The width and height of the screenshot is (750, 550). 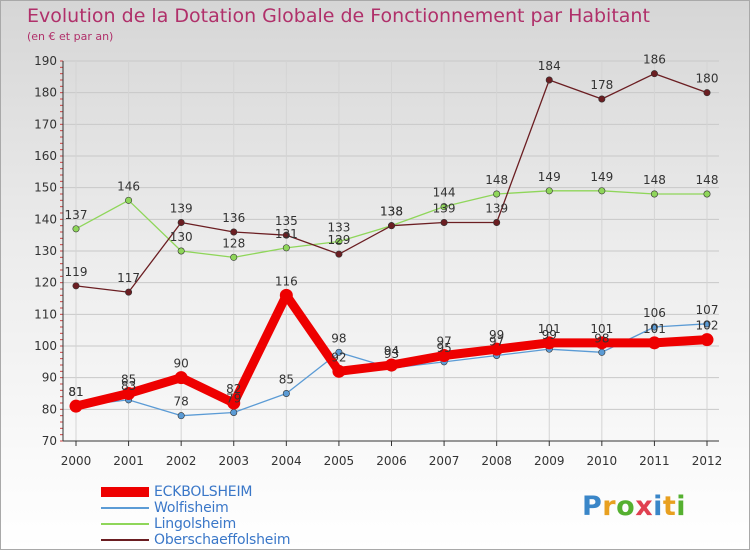 I want to click on y-tick-label: 170, so click(x=45, y=124).